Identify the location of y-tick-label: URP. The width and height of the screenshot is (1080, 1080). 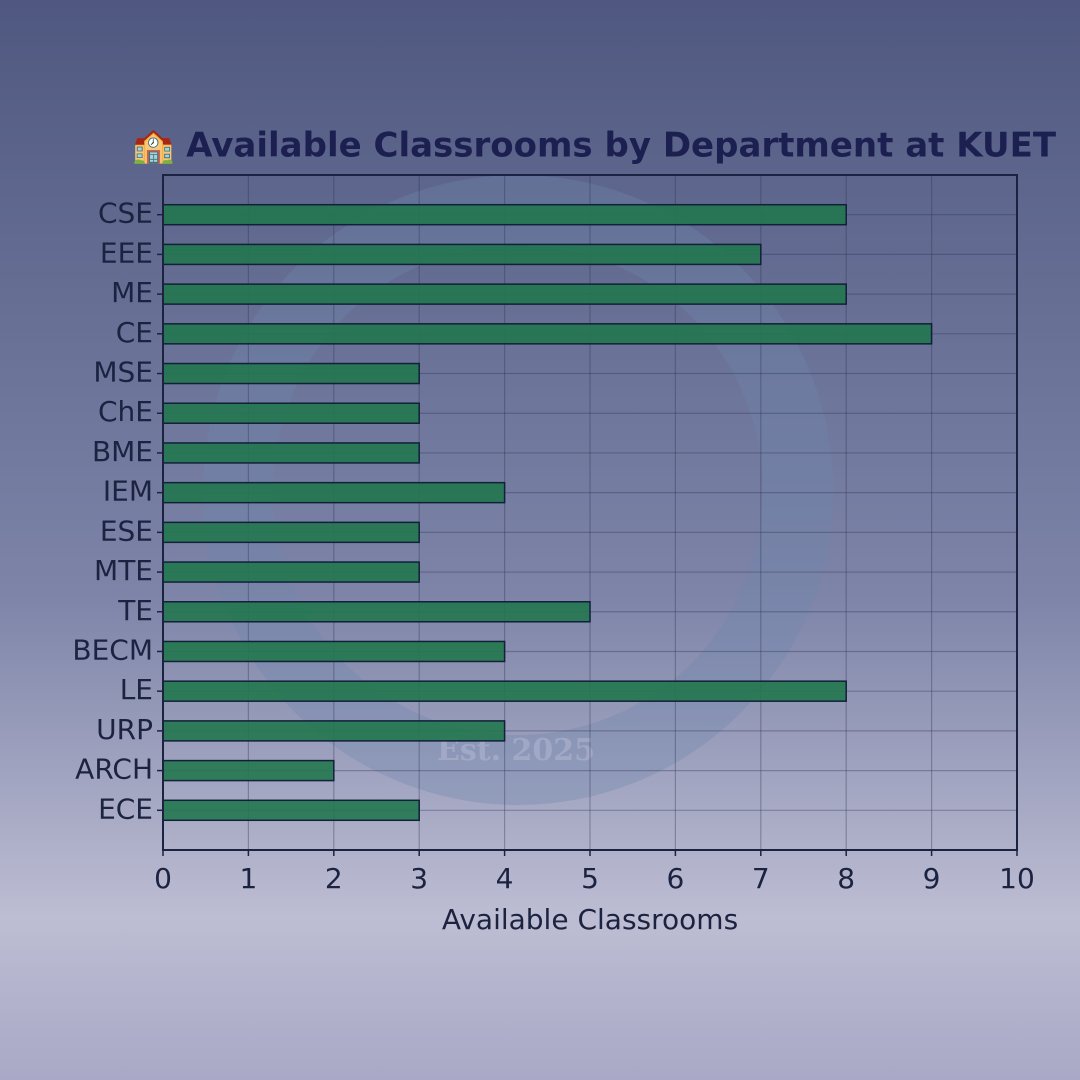
(124, 729).